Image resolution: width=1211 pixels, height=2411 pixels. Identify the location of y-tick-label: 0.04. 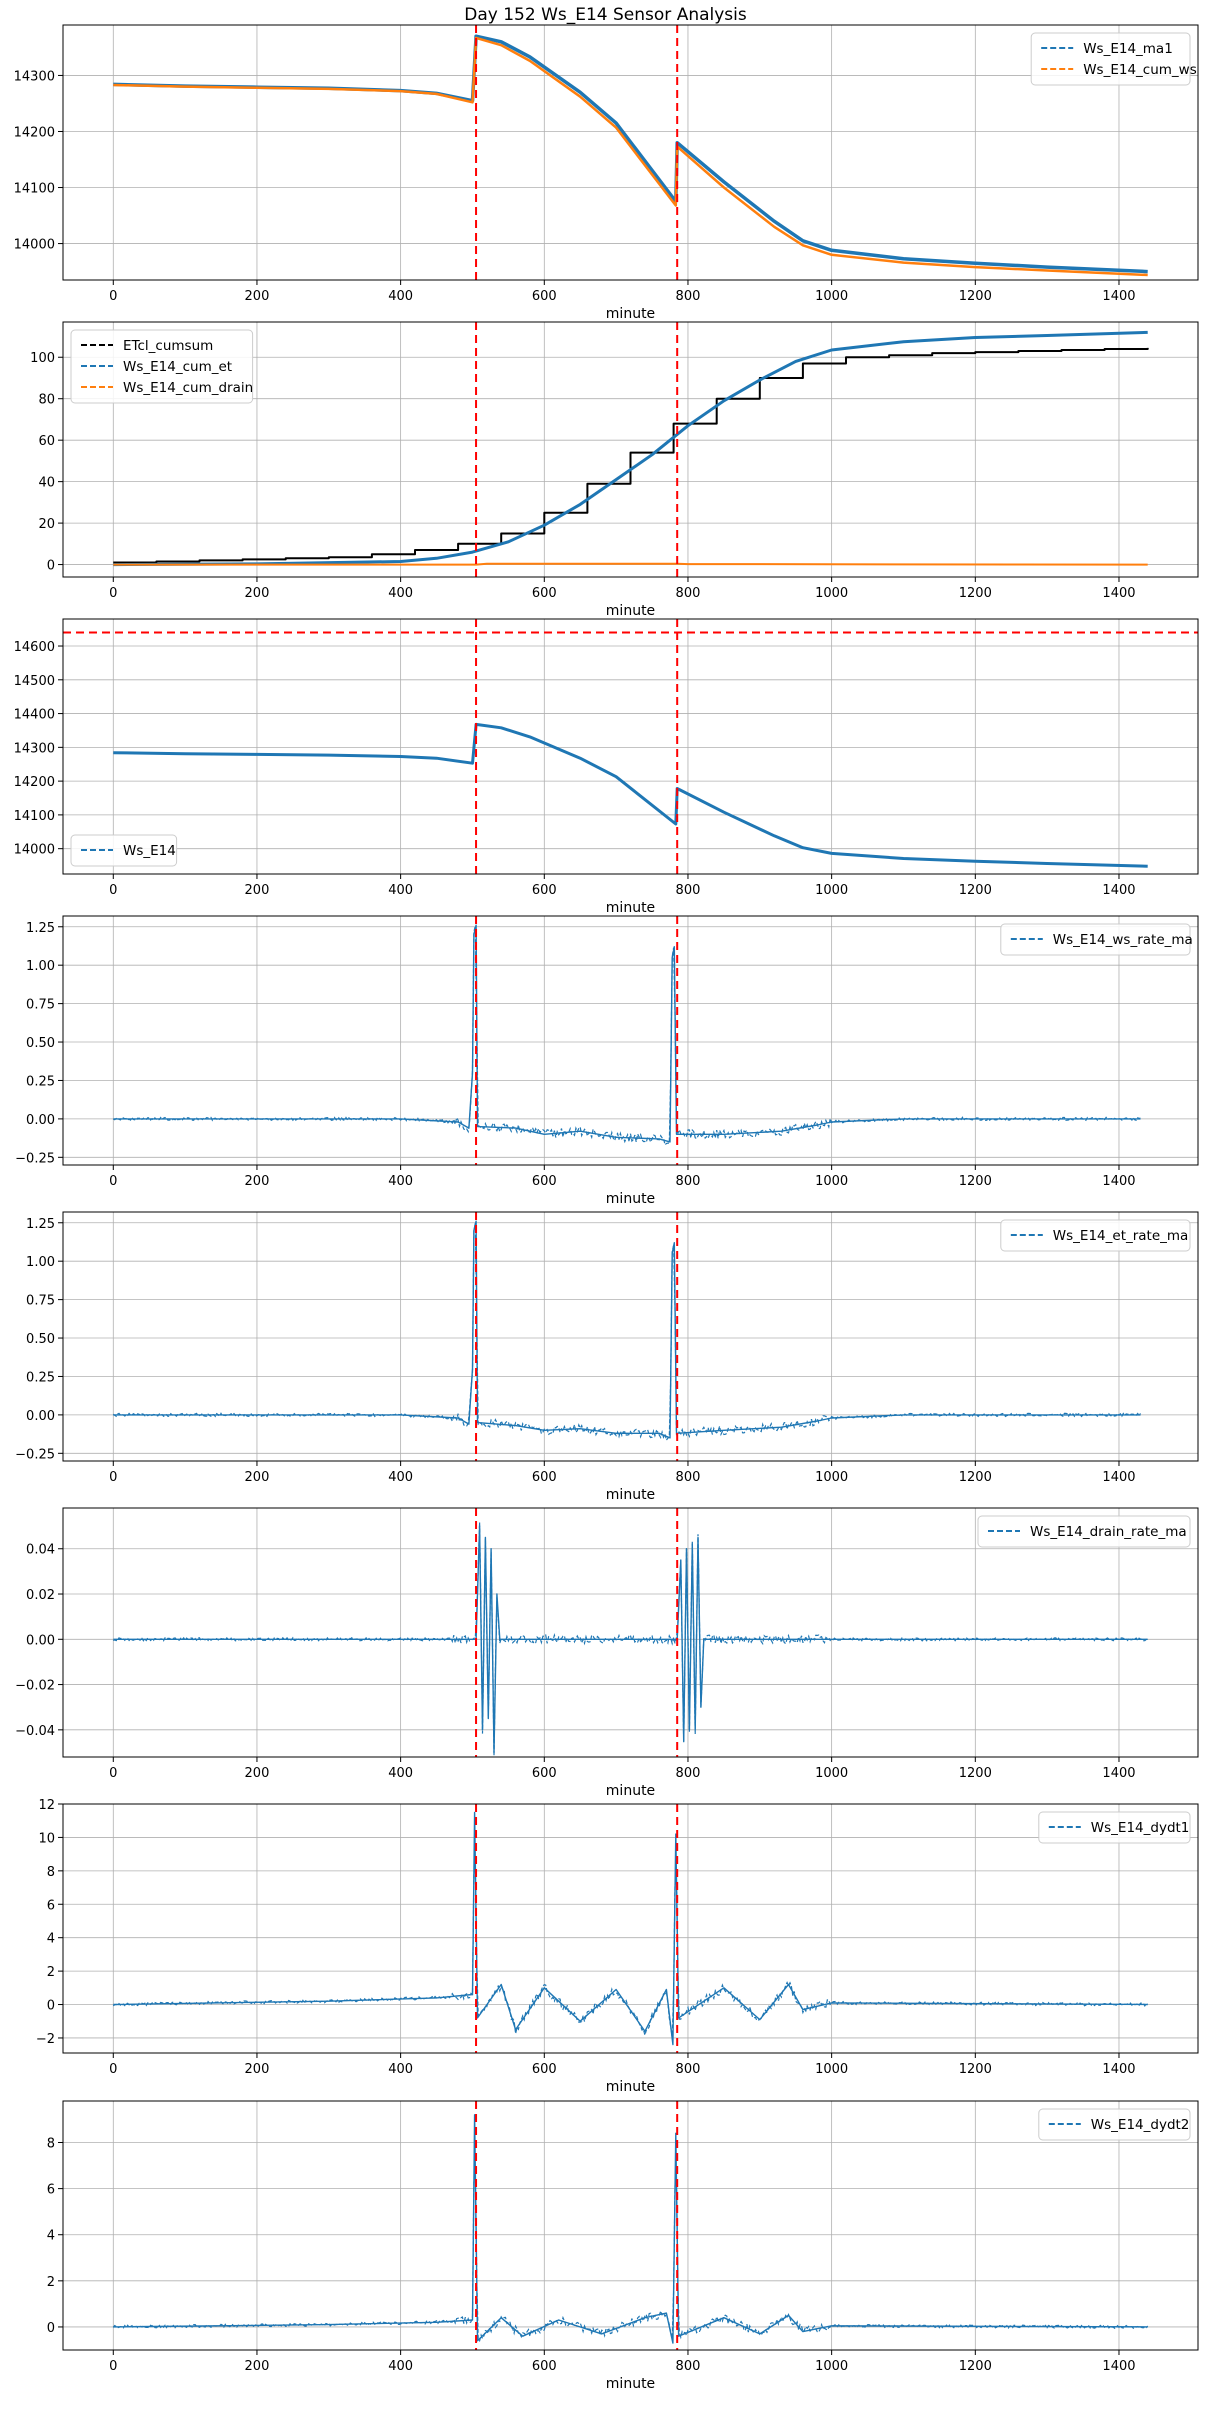
(40, 1550).